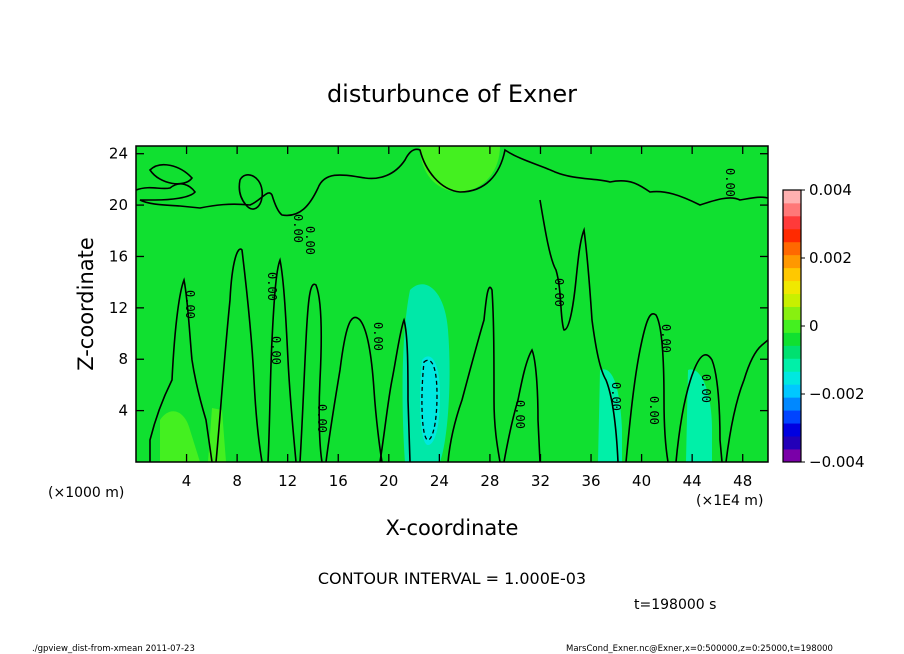 Image resolution: width=904 pixels, height=654 pixels. What do you see at coordinates (113, 649) in the screenshot?
I see `footer-left: ./gpview_dist-from-xmean 2011-07-23` at bounding box center [113, 649].